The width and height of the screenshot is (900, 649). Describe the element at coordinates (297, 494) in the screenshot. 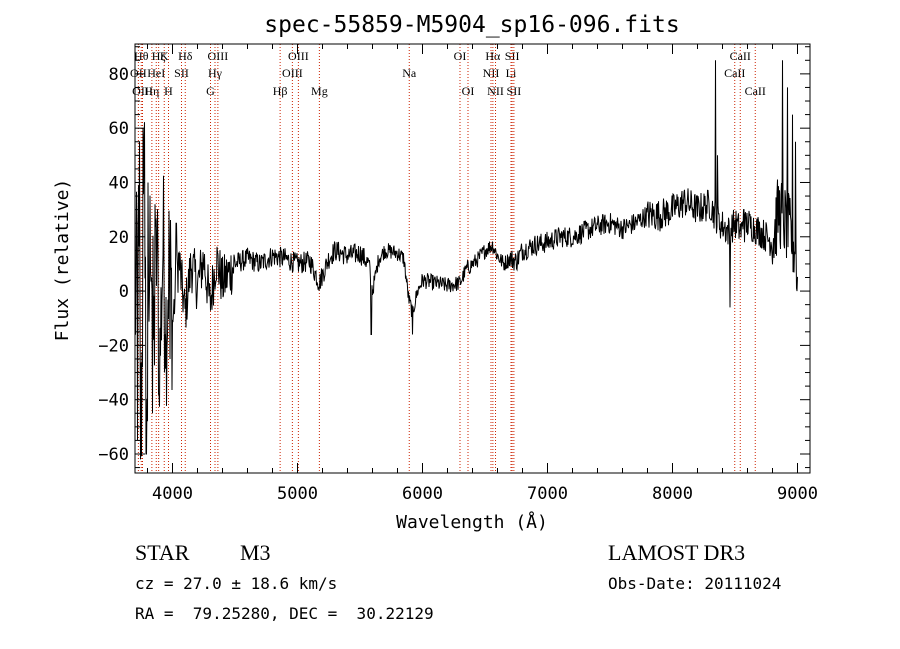

I see `x-tick-label: 5000` at that location.